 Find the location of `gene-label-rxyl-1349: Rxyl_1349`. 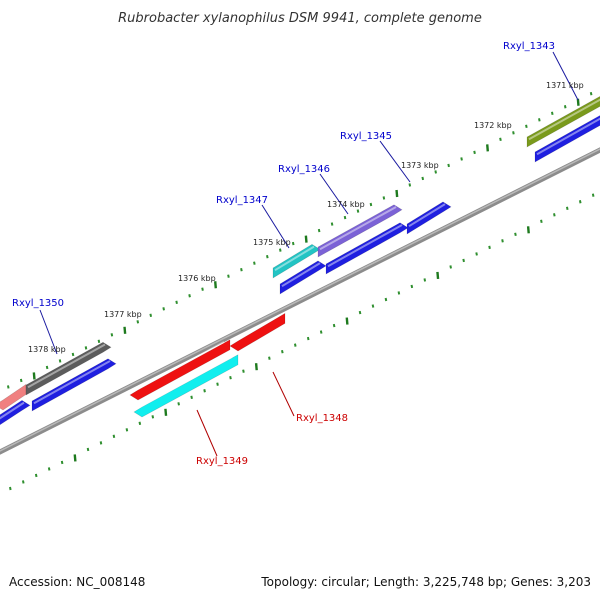

gene-label-rxyl-1349: Rxyl_1349 is located at coordinates (222, 461).